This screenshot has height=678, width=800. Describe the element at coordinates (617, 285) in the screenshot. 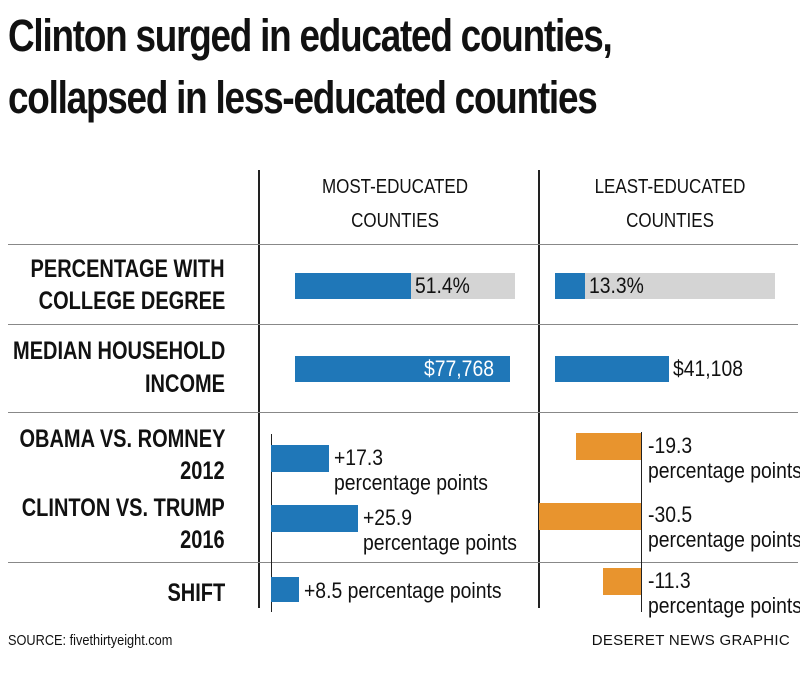

I see `college-least-label: 13.3%` at that location.